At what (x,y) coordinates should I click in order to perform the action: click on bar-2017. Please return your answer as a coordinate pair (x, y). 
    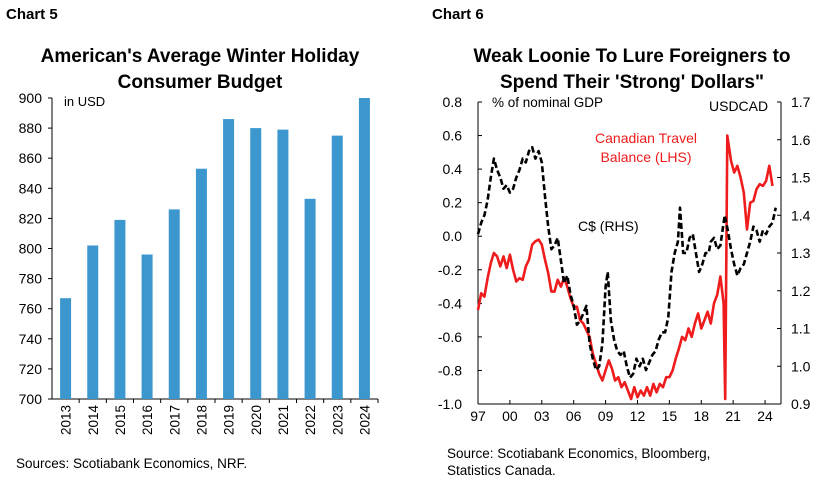
    Looking at the image, I should click on (174, 304).